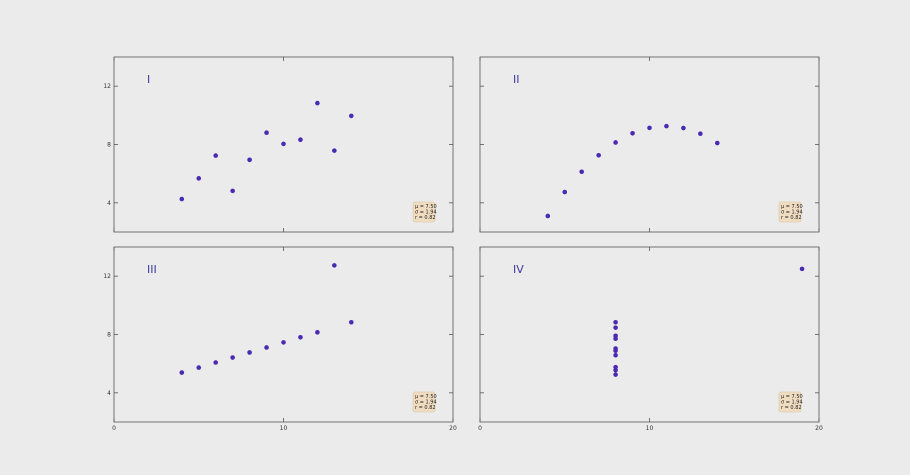 Image resolution: width=910 pixels, height=475 pixels. What do you see at coordinates (152, 269) in the screenshot?
I see `panel-label: III` at bounding box center [152, 269].